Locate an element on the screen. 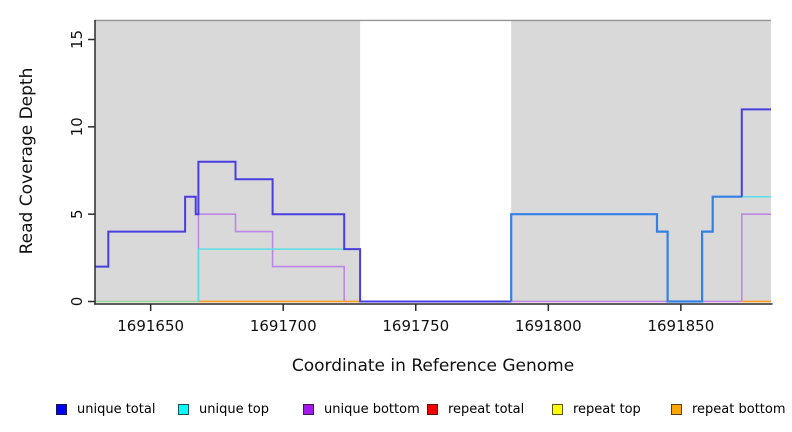  unique-total-swatch is located at coordinates (61, 409).